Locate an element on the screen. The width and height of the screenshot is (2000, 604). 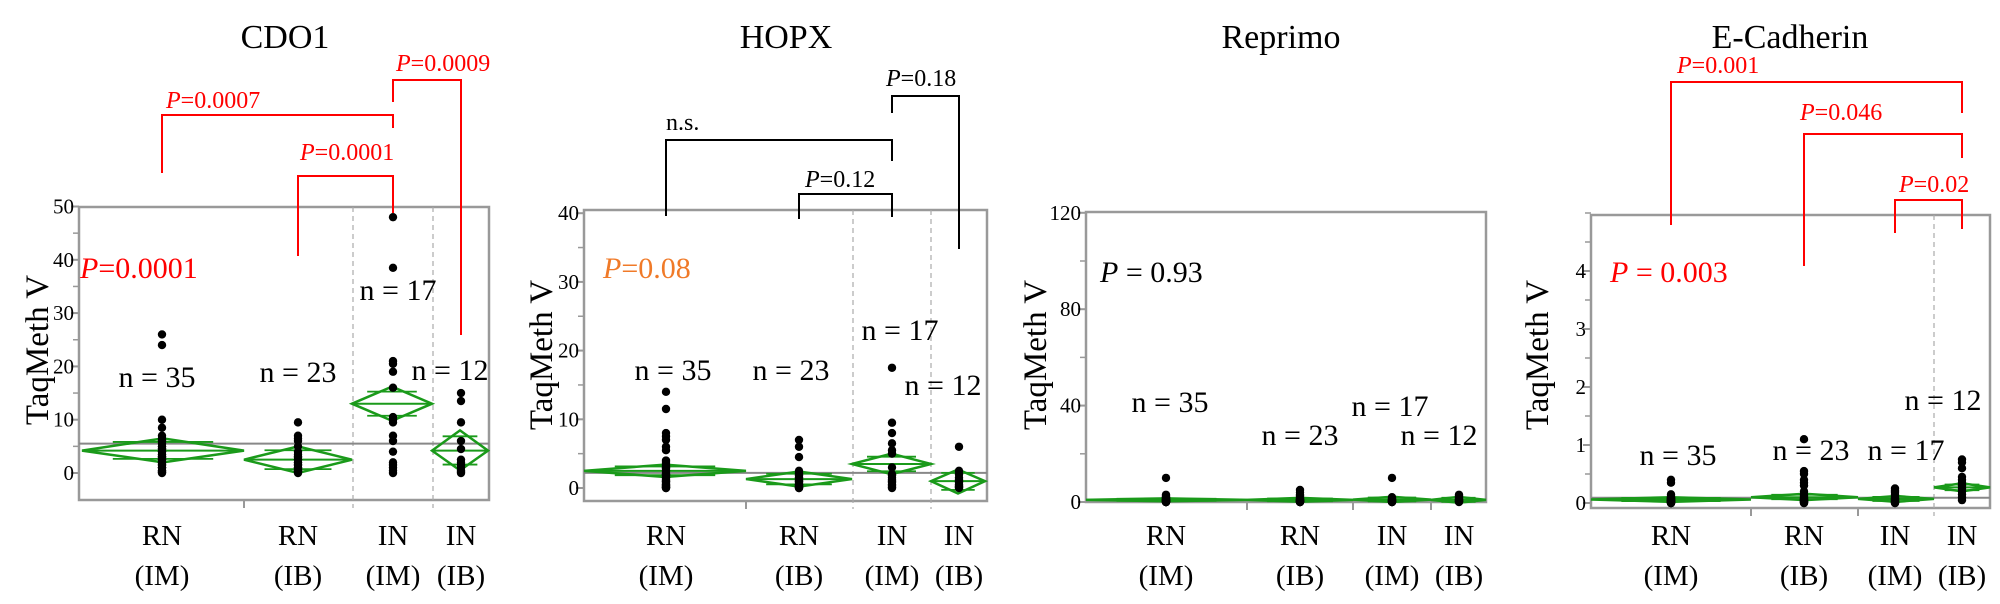
comparison-p-value: P=0.0007 is located at coordinates (212, 101).